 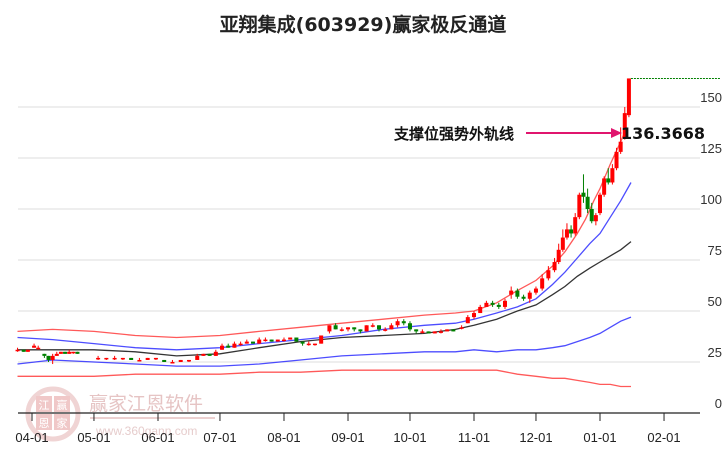 I want to click on x-tick-label: 09-01, so click(x=347, y=437).